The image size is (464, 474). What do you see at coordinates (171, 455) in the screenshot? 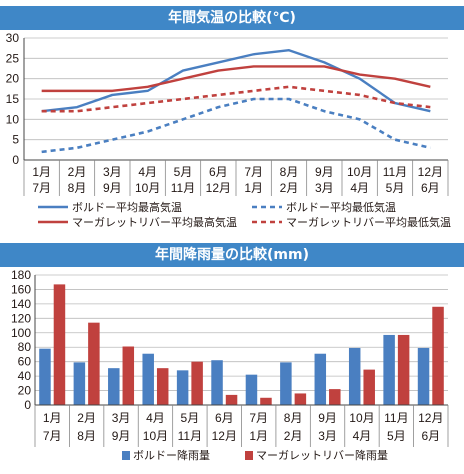
I see `rain-legend-label-0: ボルドー降雨量` at bounding box center [171, 455].